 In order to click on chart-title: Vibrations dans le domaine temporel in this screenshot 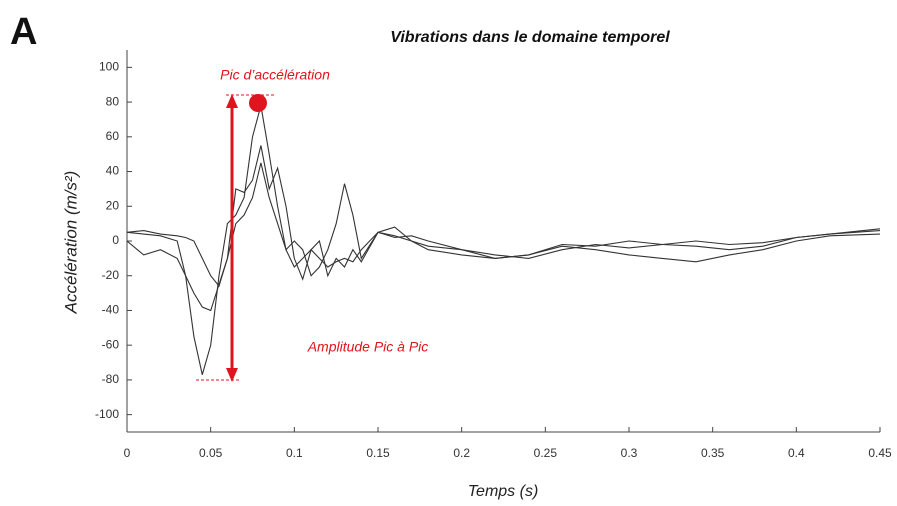, I will do `click(530, 37)`.